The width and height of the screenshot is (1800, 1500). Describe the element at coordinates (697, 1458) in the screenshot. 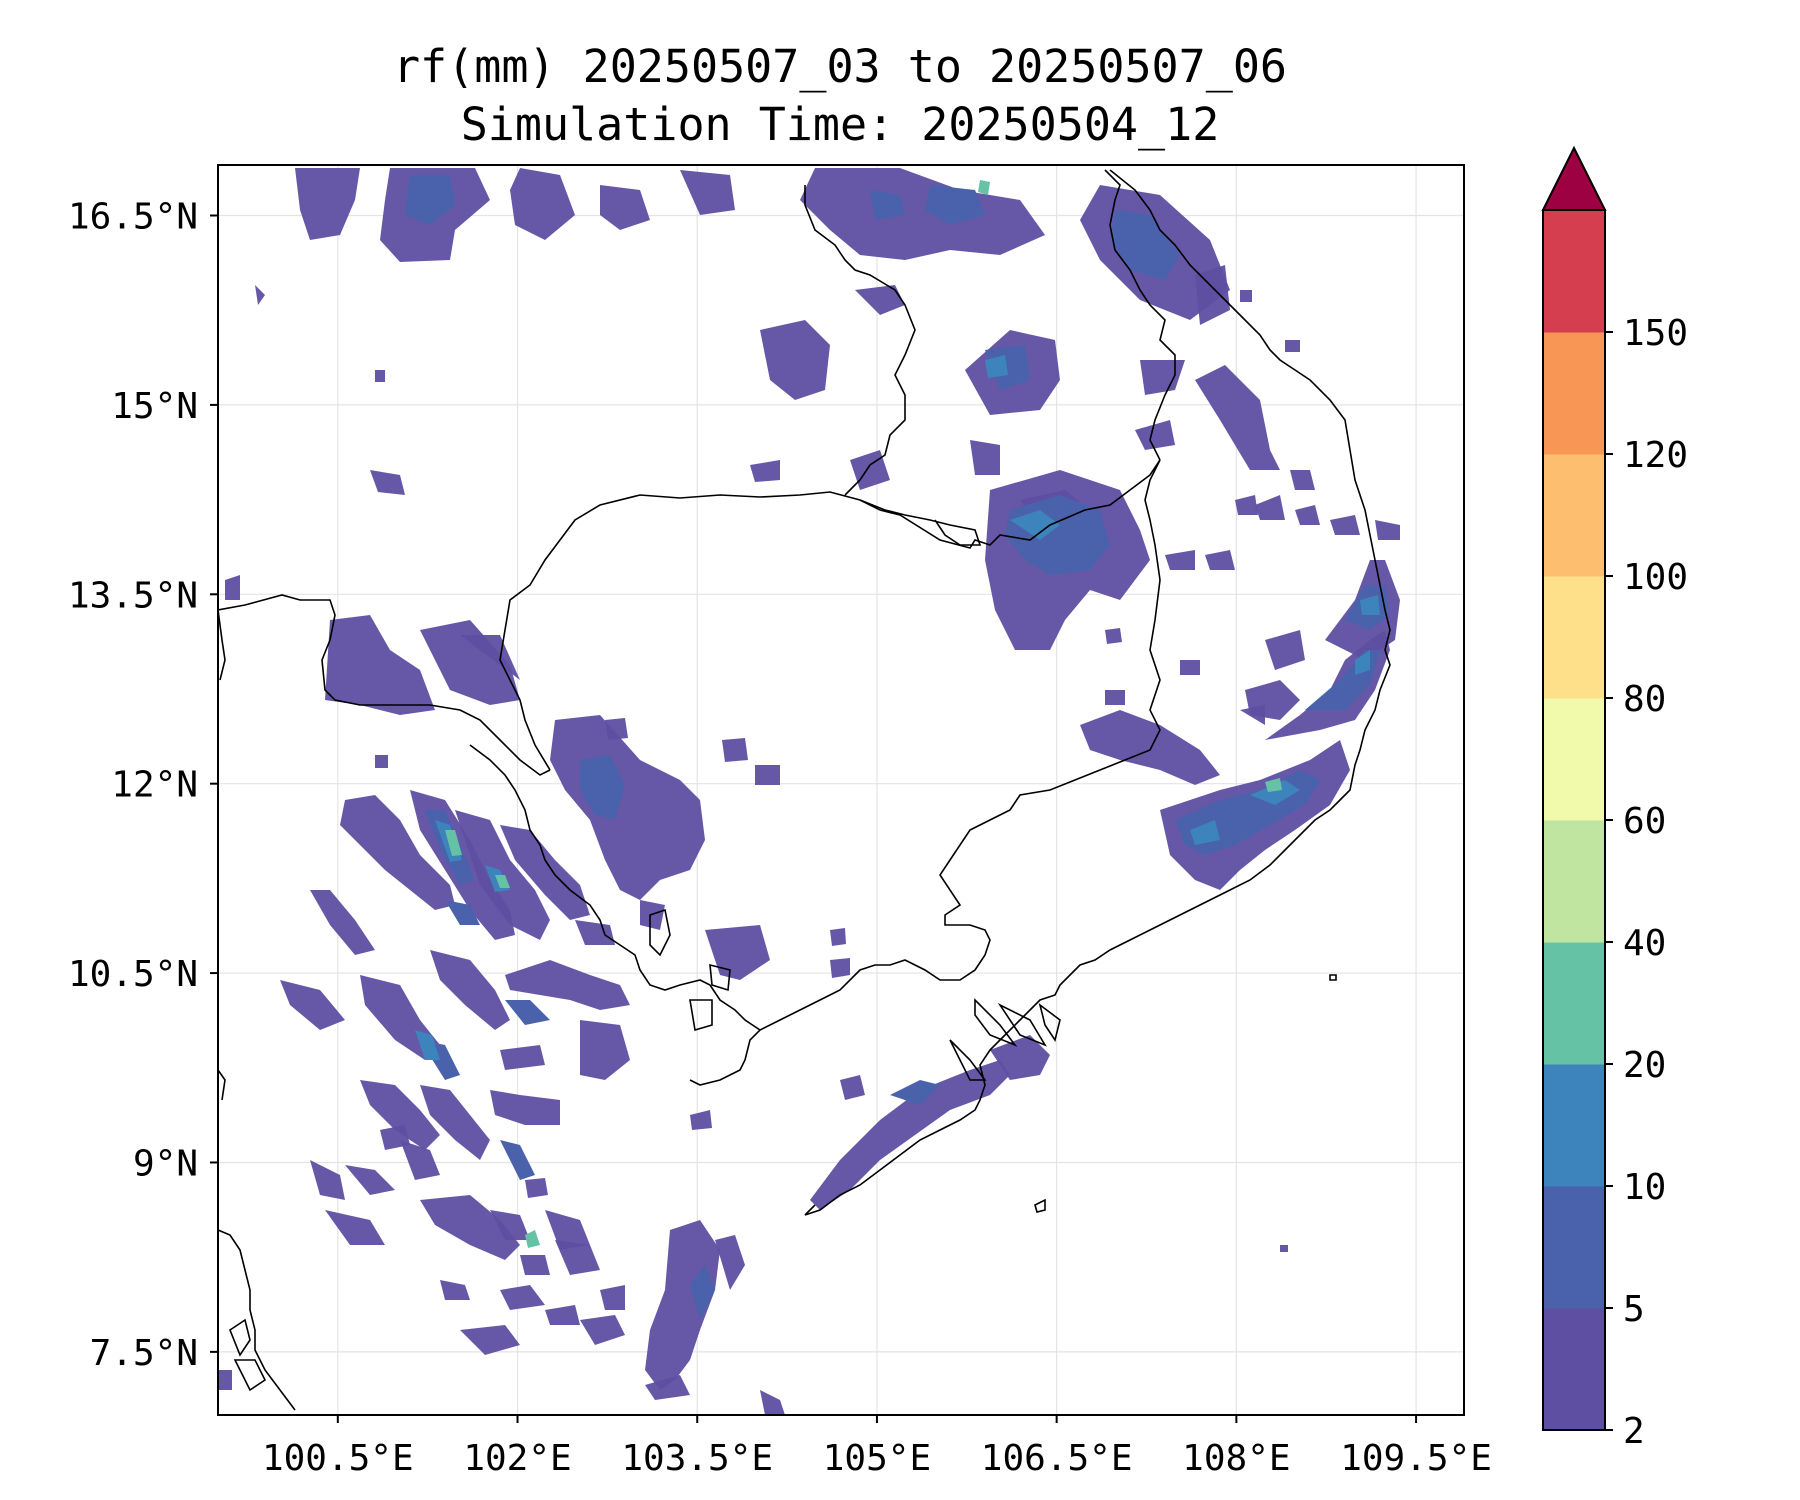

I see `lon-tick-label: 103.5°E` at that location.